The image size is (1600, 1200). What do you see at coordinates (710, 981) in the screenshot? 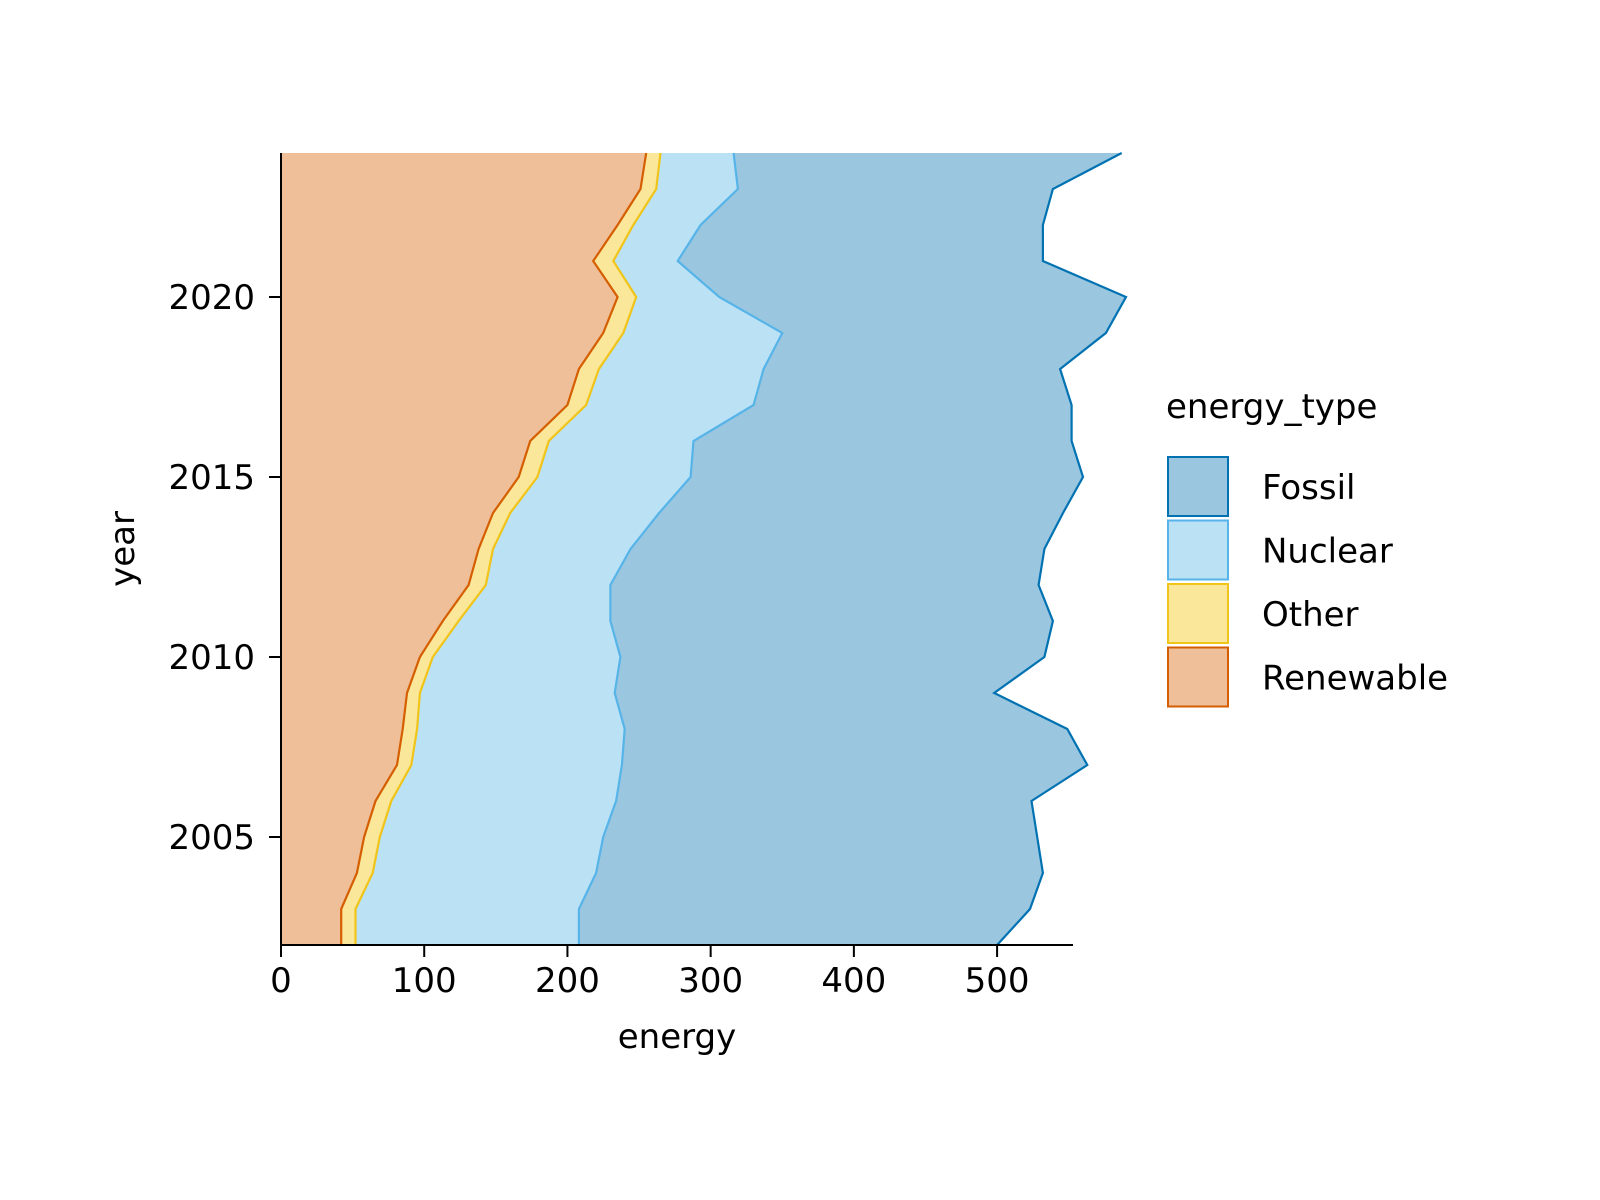
I see `x-tick-label: 300` at bounding box center [710, 981].